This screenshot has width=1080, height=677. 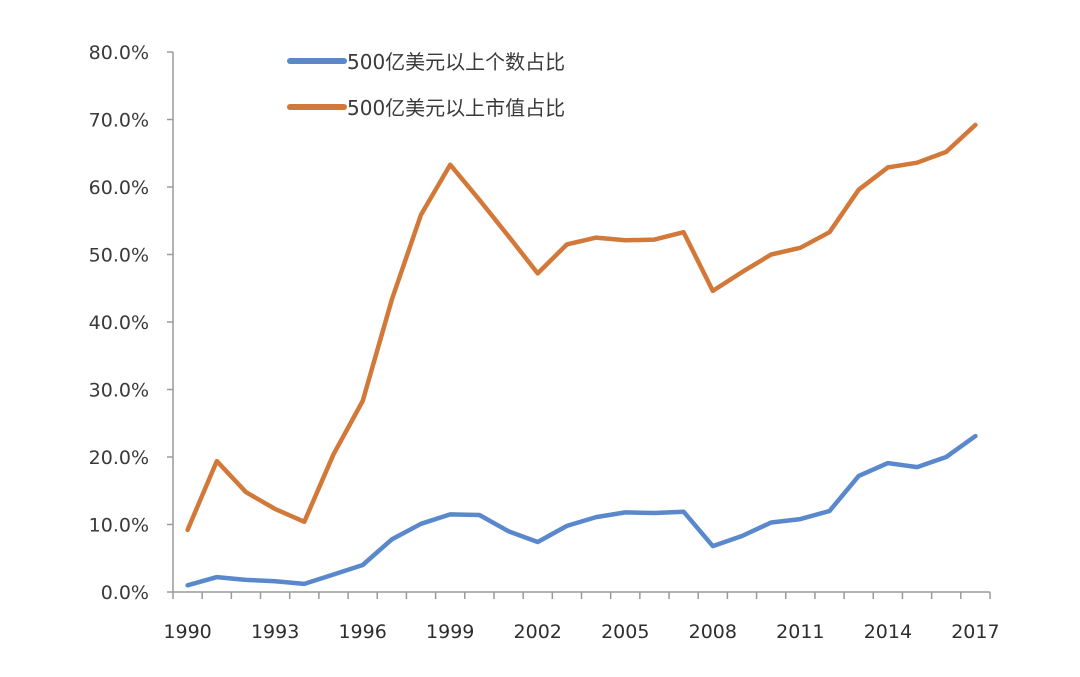 I want to click on legend-label-count-share: 500亿美元以上个数占比, so click(x=456, y=62).